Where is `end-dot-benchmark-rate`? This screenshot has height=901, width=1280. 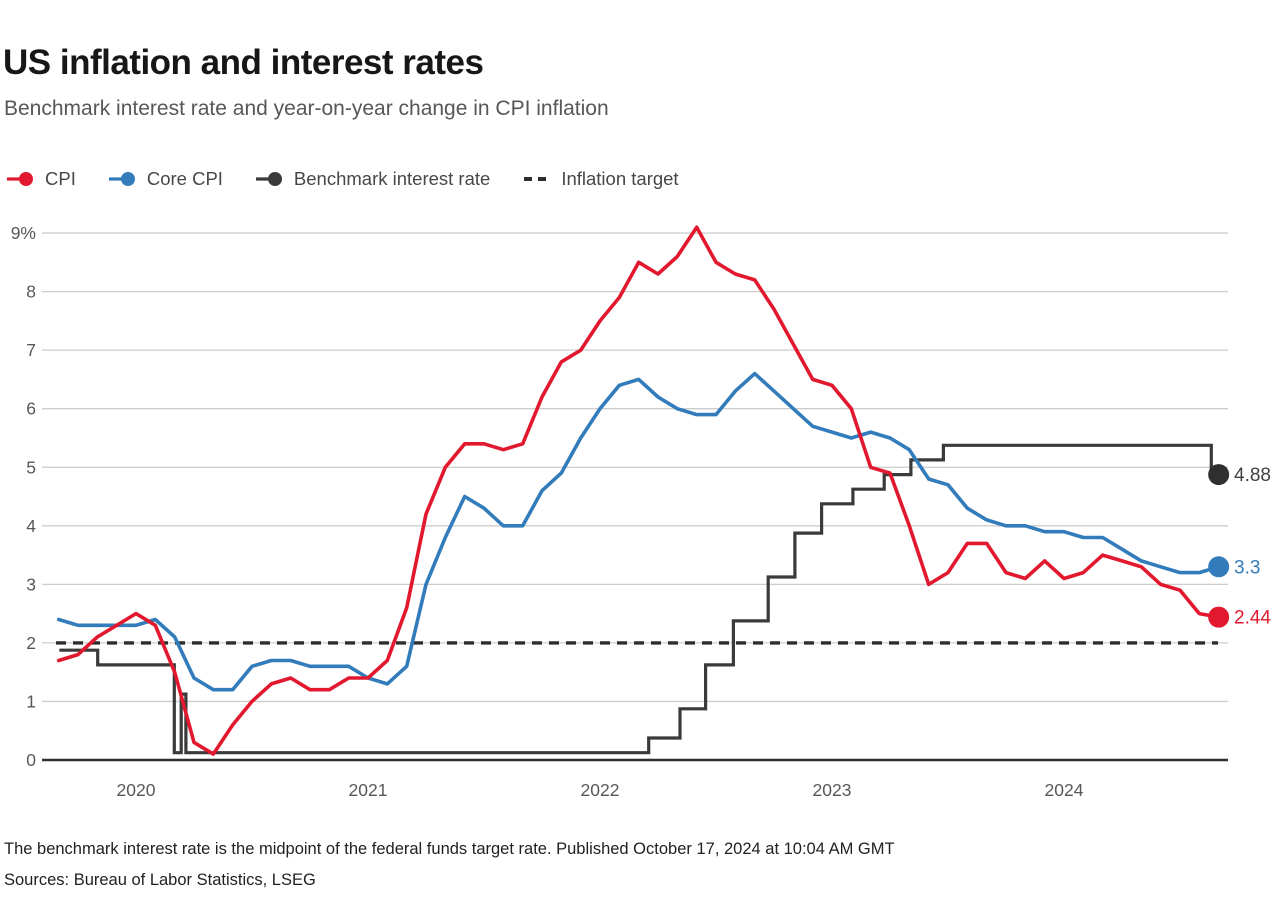
end-dot-benchmark-rate is located at coordinates (1219, 475).